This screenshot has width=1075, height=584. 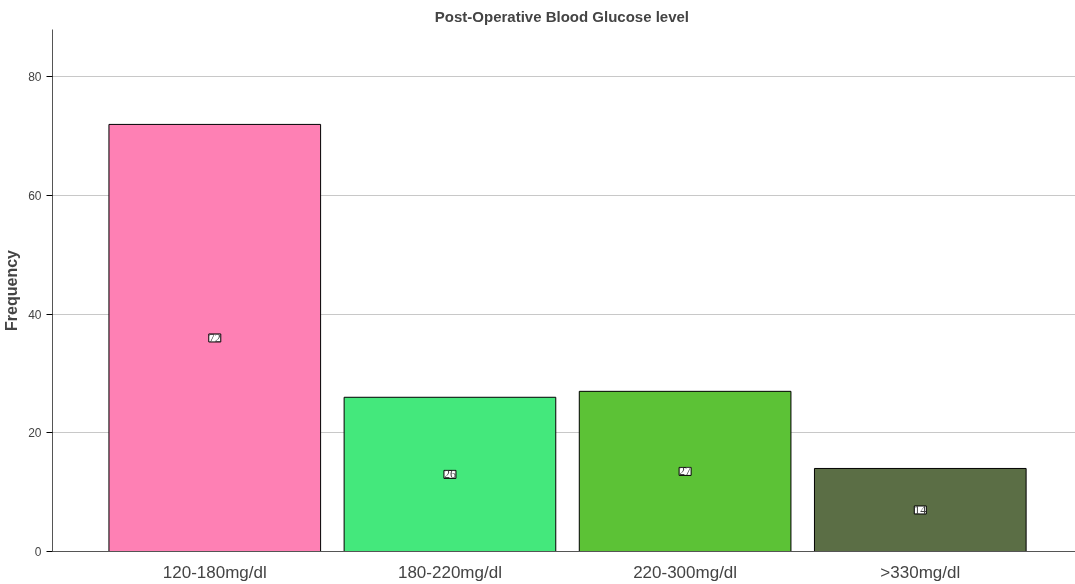 What do you see at coordinates (35, 314) in the screenshot?
I see `y-tick-label: 40` at bounding box center [35, 314].